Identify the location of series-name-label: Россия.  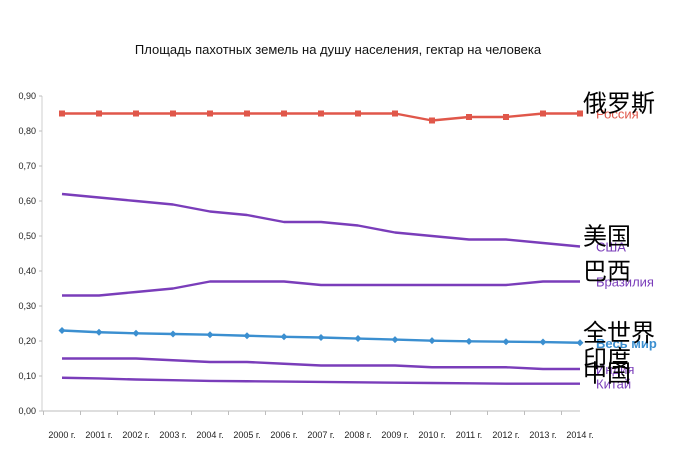
(617, 114).